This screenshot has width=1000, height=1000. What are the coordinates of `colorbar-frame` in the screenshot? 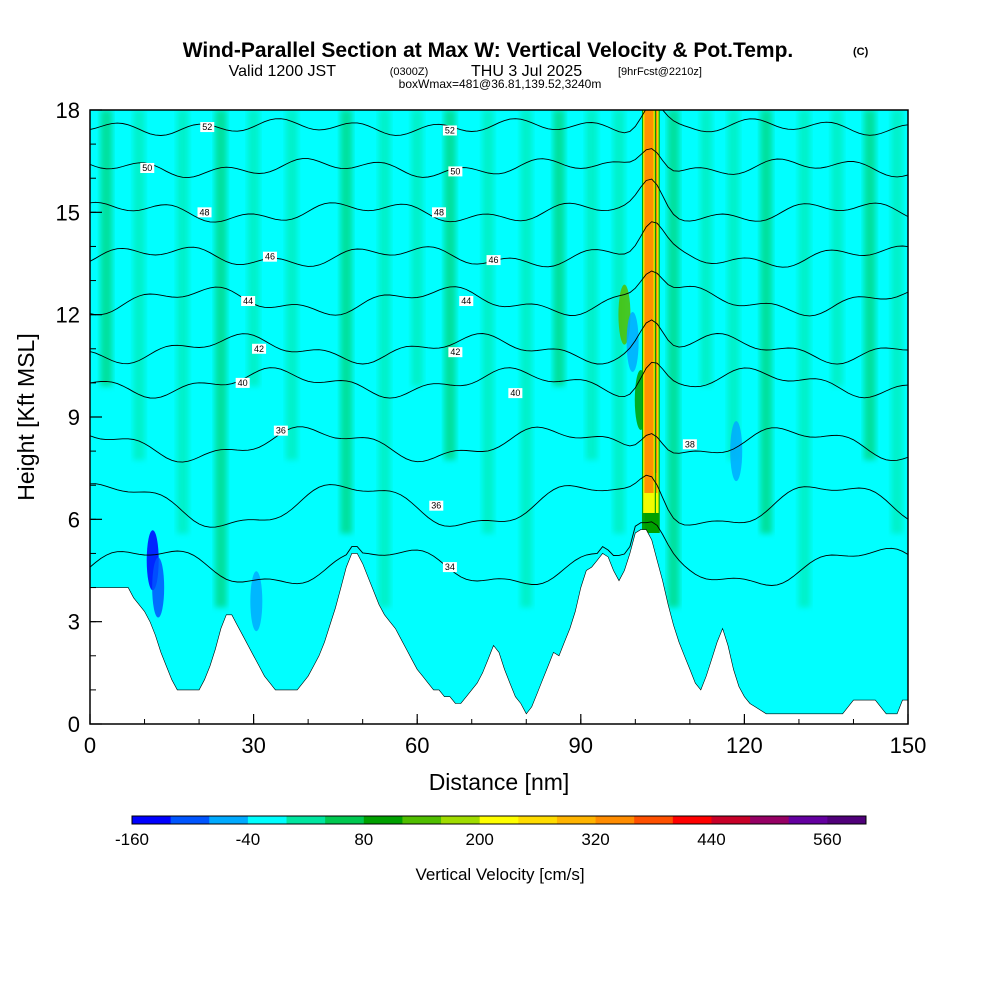 It's located at (499, 820).